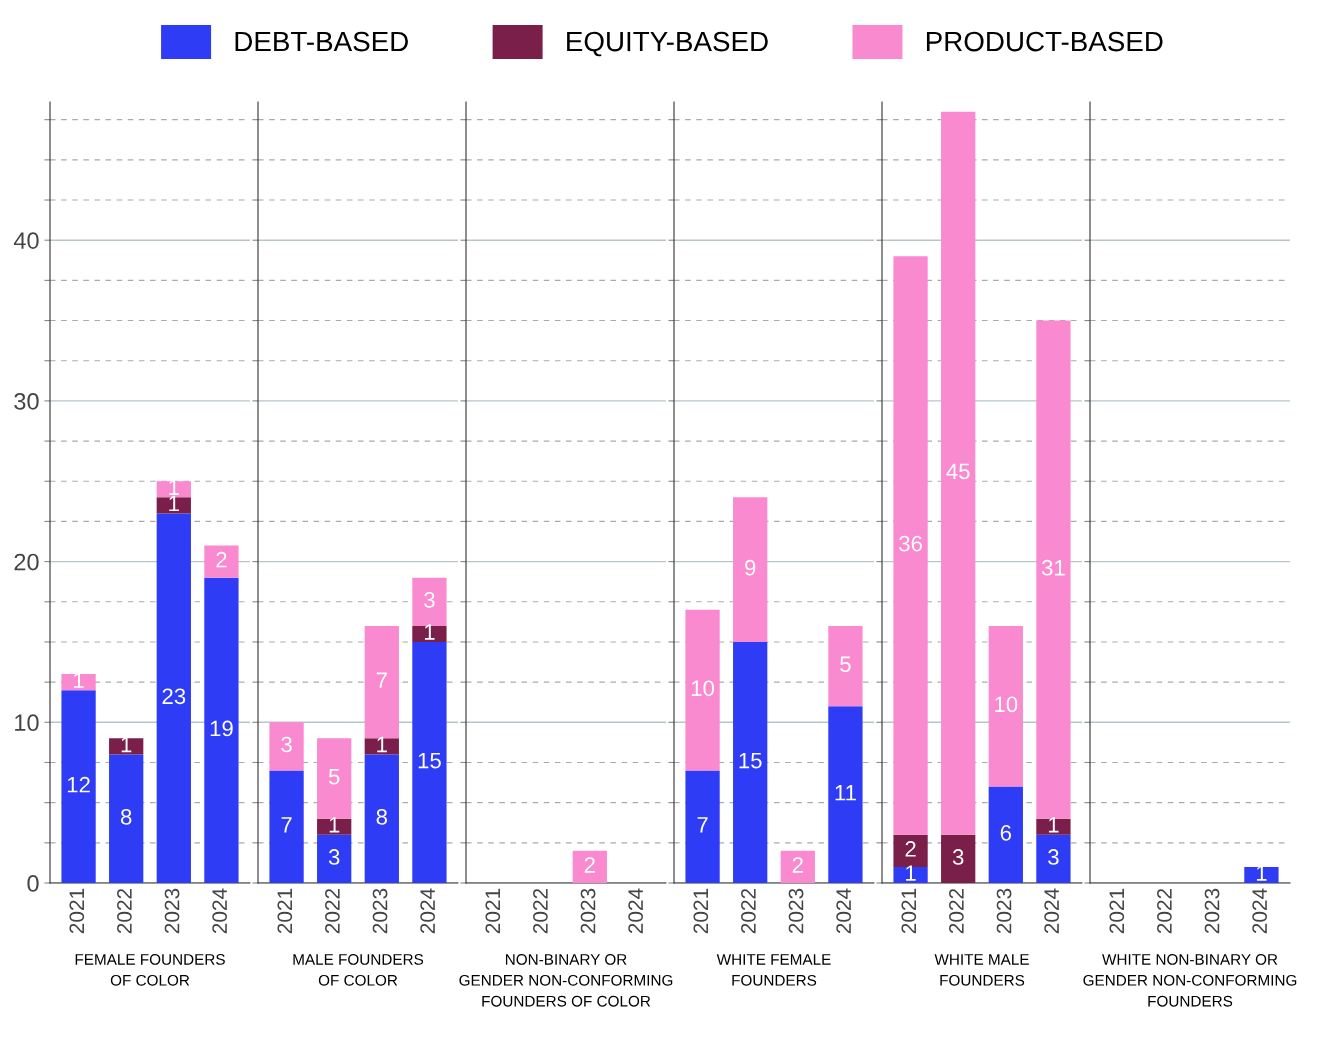 Image resolution: width=1325 pixels, height=1037 pixels. I want to click on y-tick-label: 30, so click(26, 401).